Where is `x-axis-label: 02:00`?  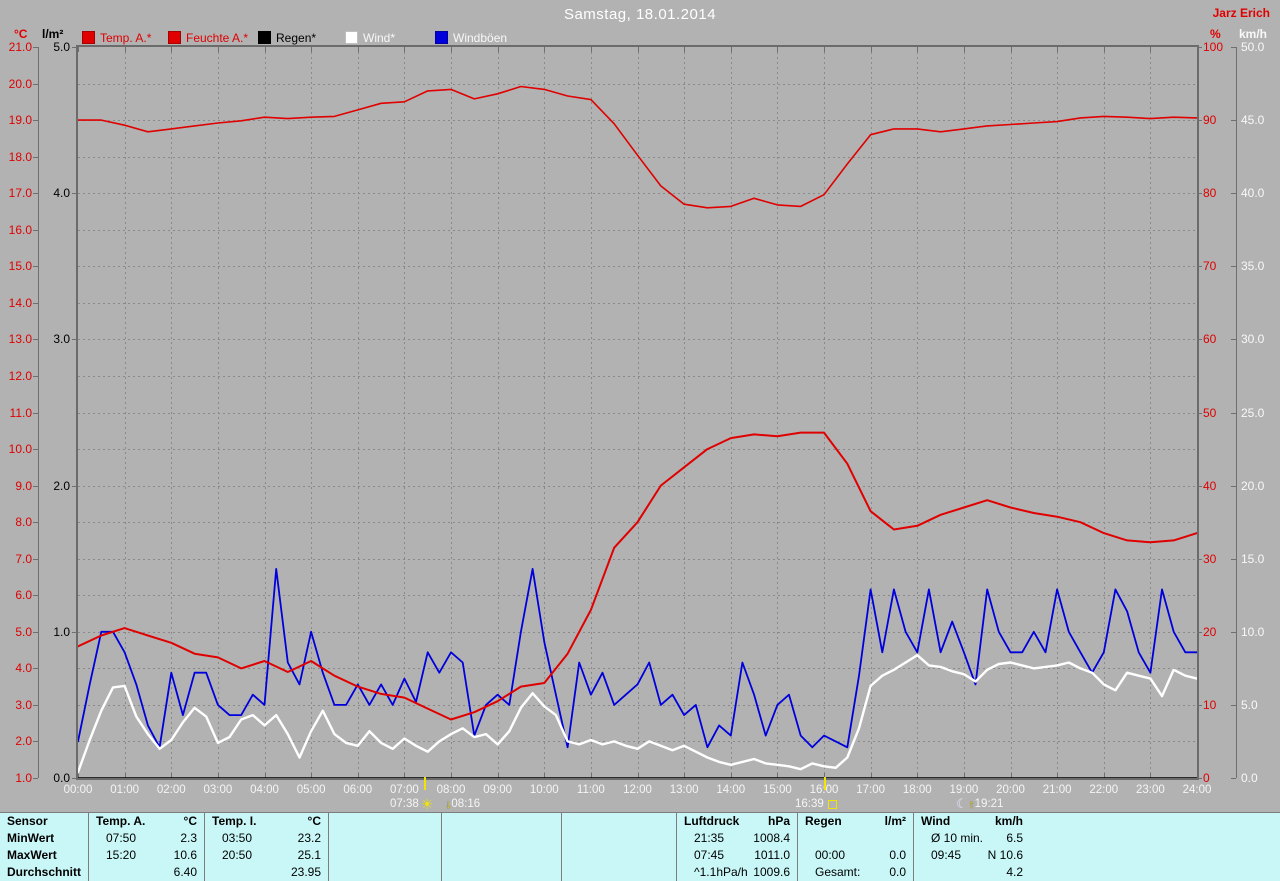 x-axis-label: 02:00 is located at coordinates (171, 790).